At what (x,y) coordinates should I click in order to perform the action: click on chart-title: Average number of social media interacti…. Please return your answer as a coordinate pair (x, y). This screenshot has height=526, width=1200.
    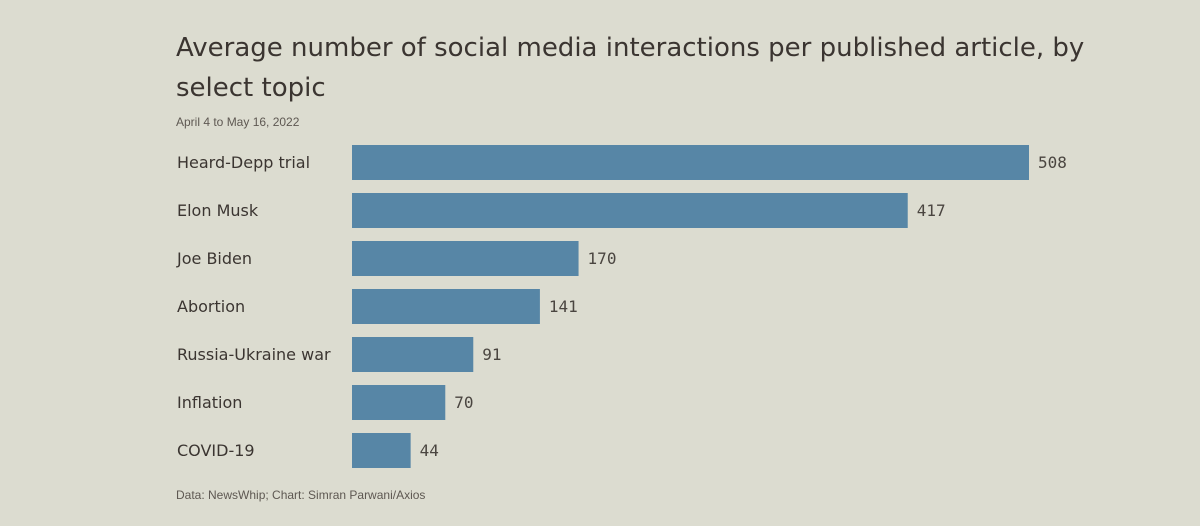
    Looking at the image, I should click on (630, 68).